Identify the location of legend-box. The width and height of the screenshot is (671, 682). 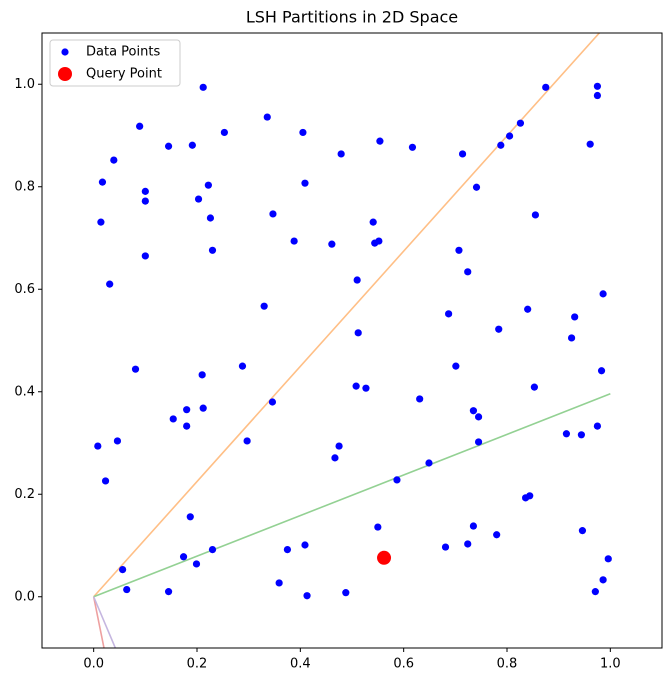
(115, 63).